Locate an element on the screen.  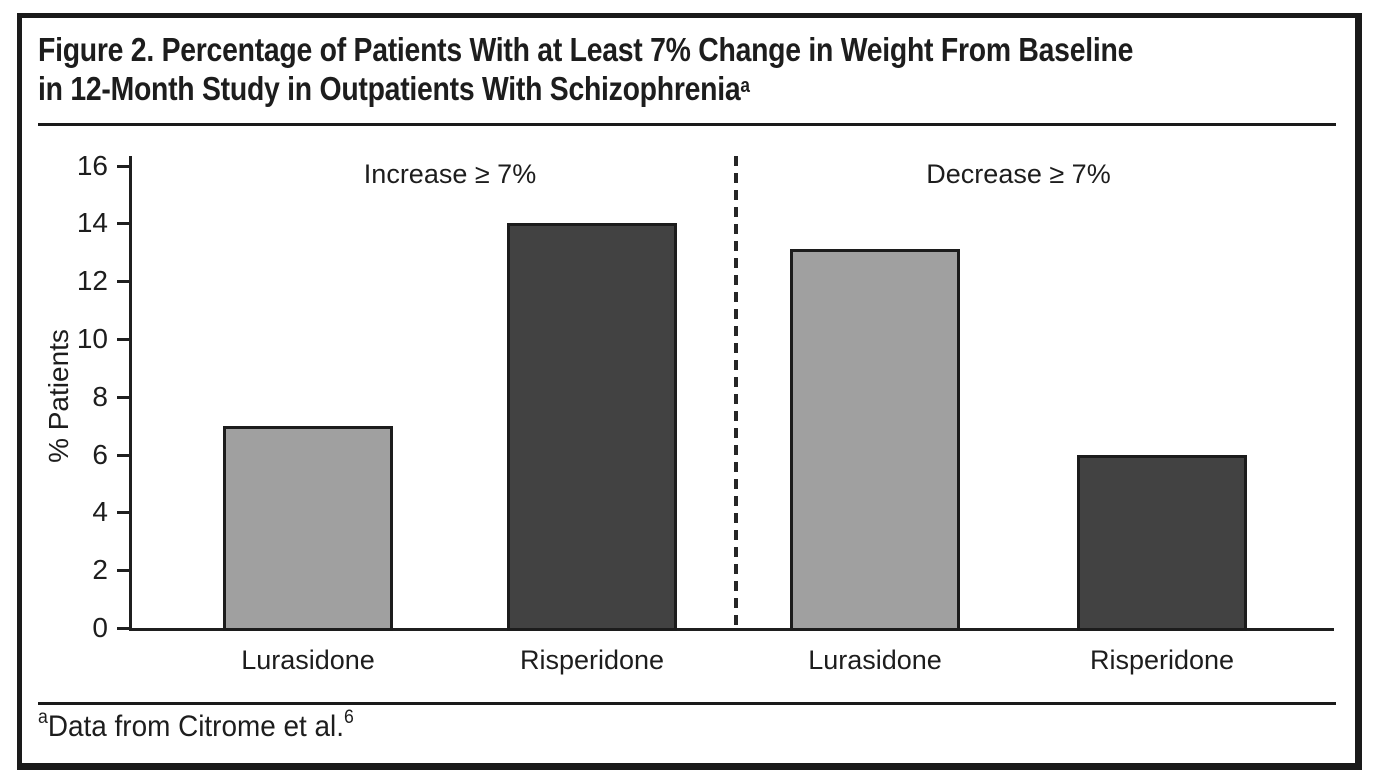
footnote-reference-number: 6 is located at coordinates (348, 717).